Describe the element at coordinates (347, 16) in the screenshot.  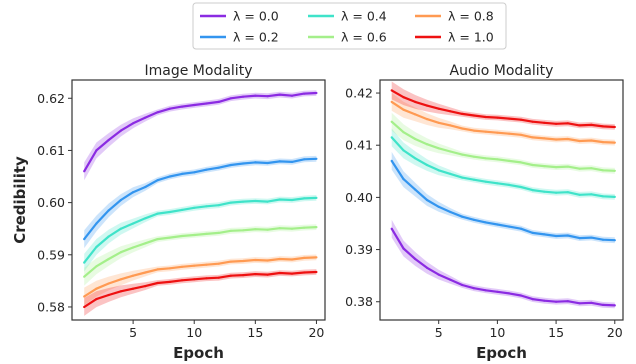
I see `legend-item: λ = 0.4` at that location.